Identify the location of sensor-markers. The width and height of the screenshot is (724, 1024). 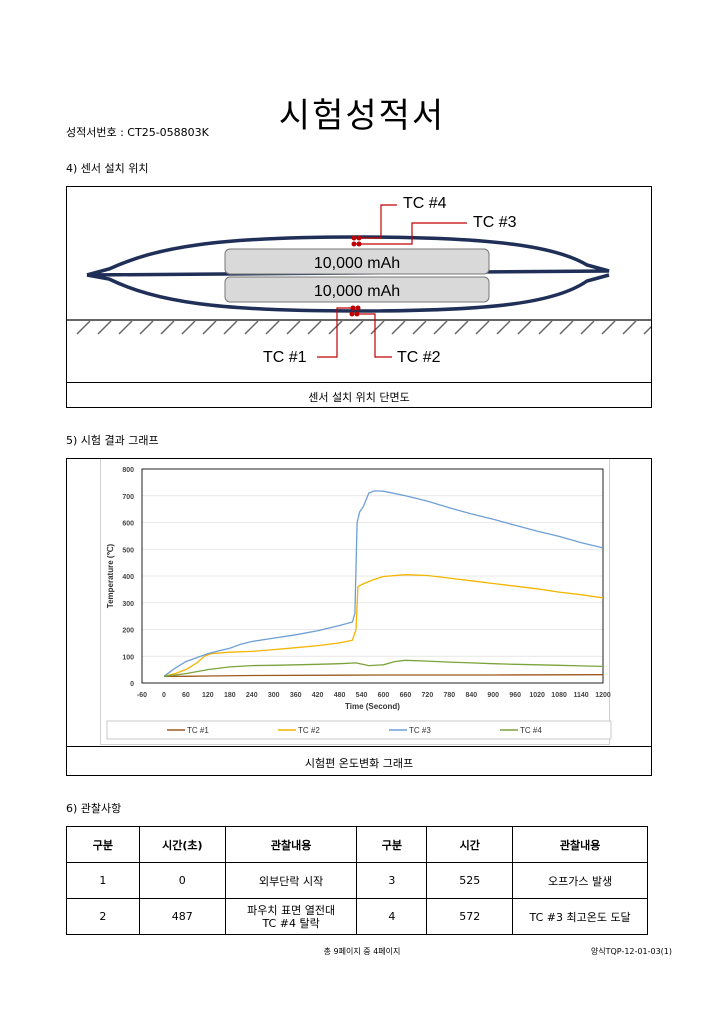
(355, 276).